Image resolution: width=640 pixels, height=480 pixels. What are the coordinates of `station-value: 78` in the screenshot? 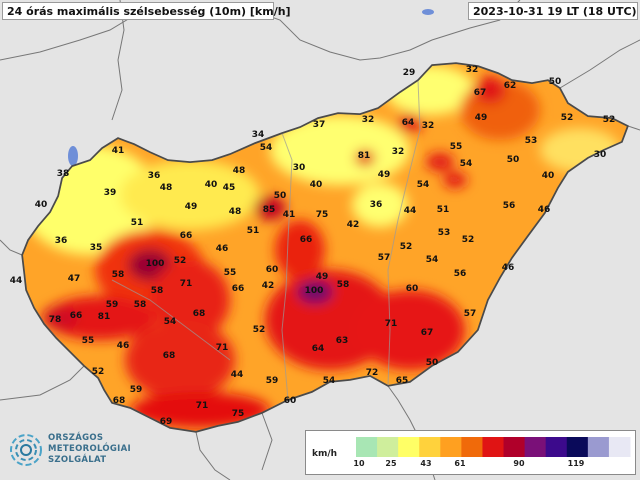 It's located at (55, 320).